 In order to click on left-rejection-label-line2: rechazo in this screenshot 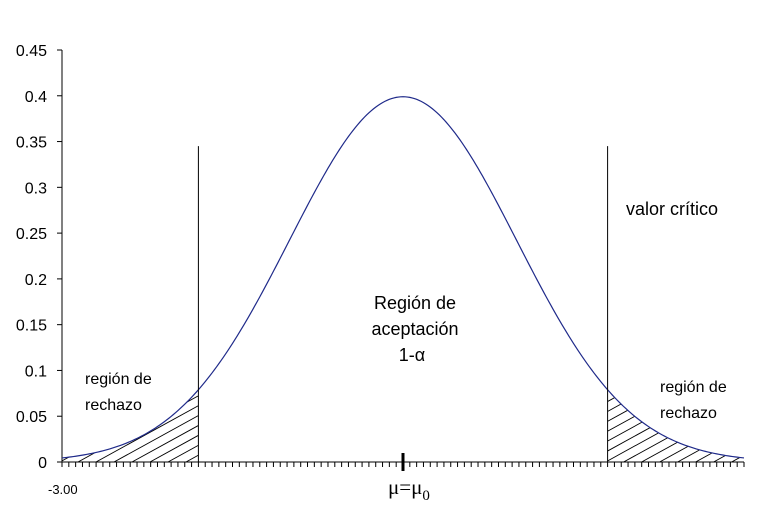, I will do `click(113, 405)`.